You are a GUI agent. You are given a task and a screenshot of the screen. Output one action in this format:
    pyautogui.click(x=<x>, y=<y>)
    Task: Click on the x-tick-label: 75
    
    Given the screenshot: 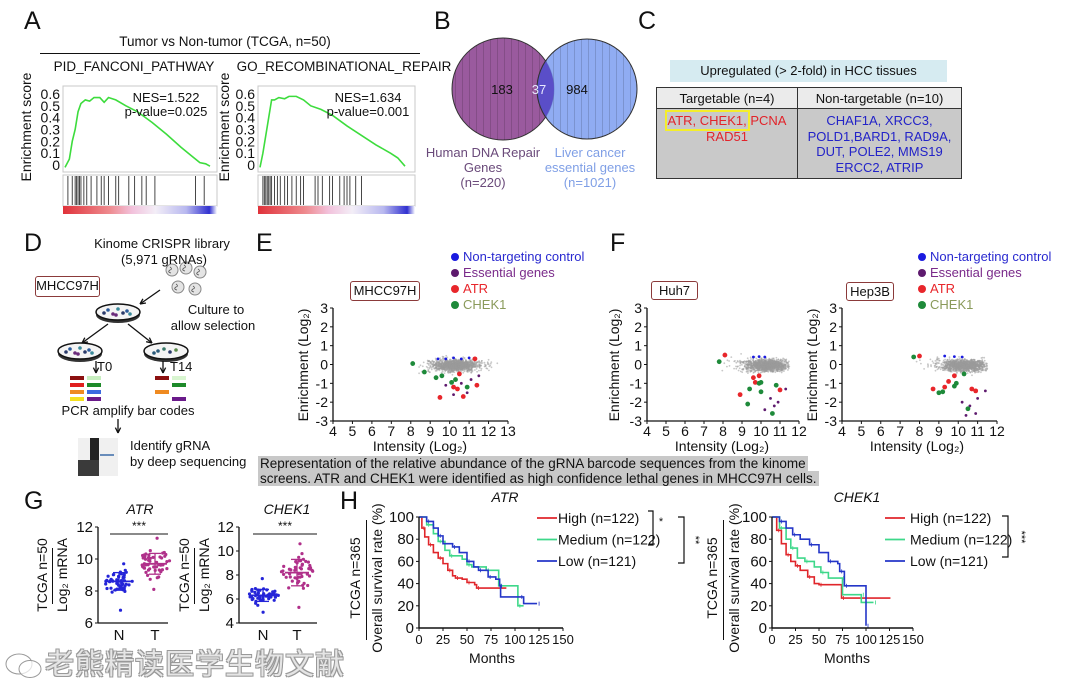 What is the action you would take?
    pyautogui.click(x=491, y=639)
    